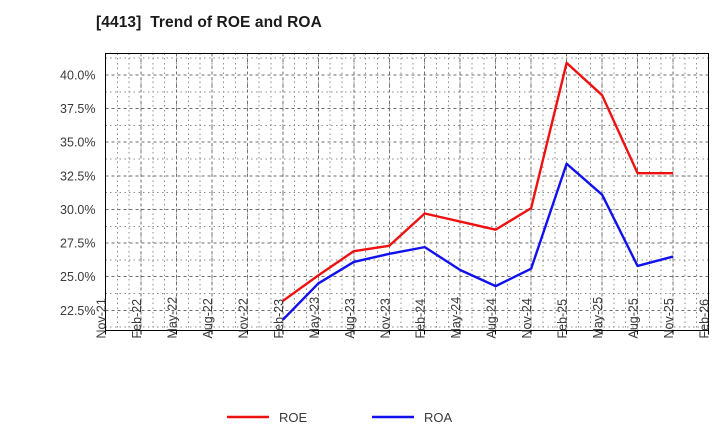  What do you see at coordinates (137, 319) in the screenshot?
I see `x-axis-tick-label: Feb-22` at bounding box center [137, 319].